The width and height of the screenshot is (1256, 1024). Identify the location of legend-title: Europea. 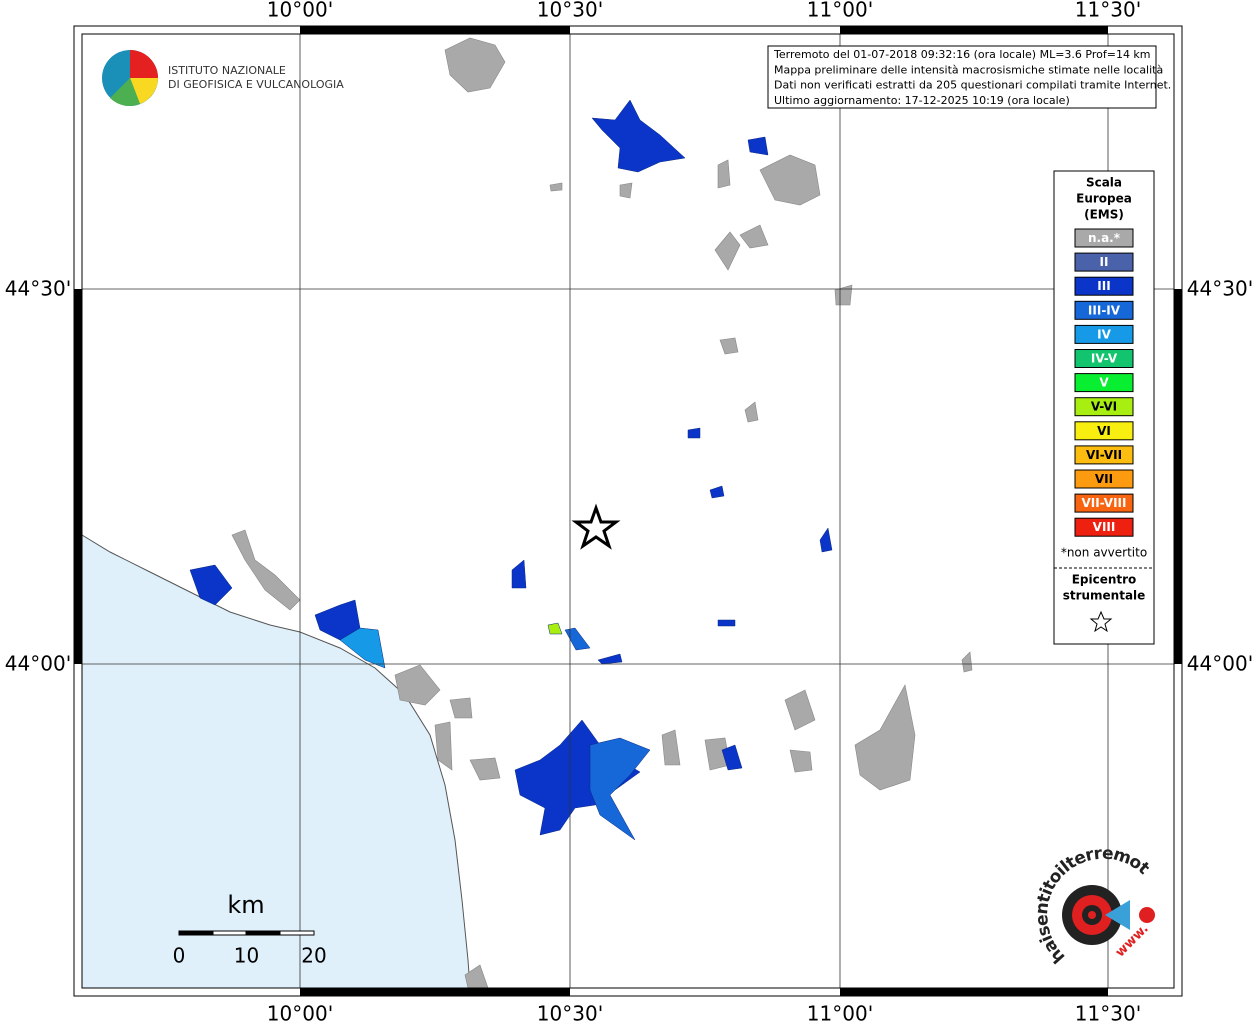
(1104, 199).